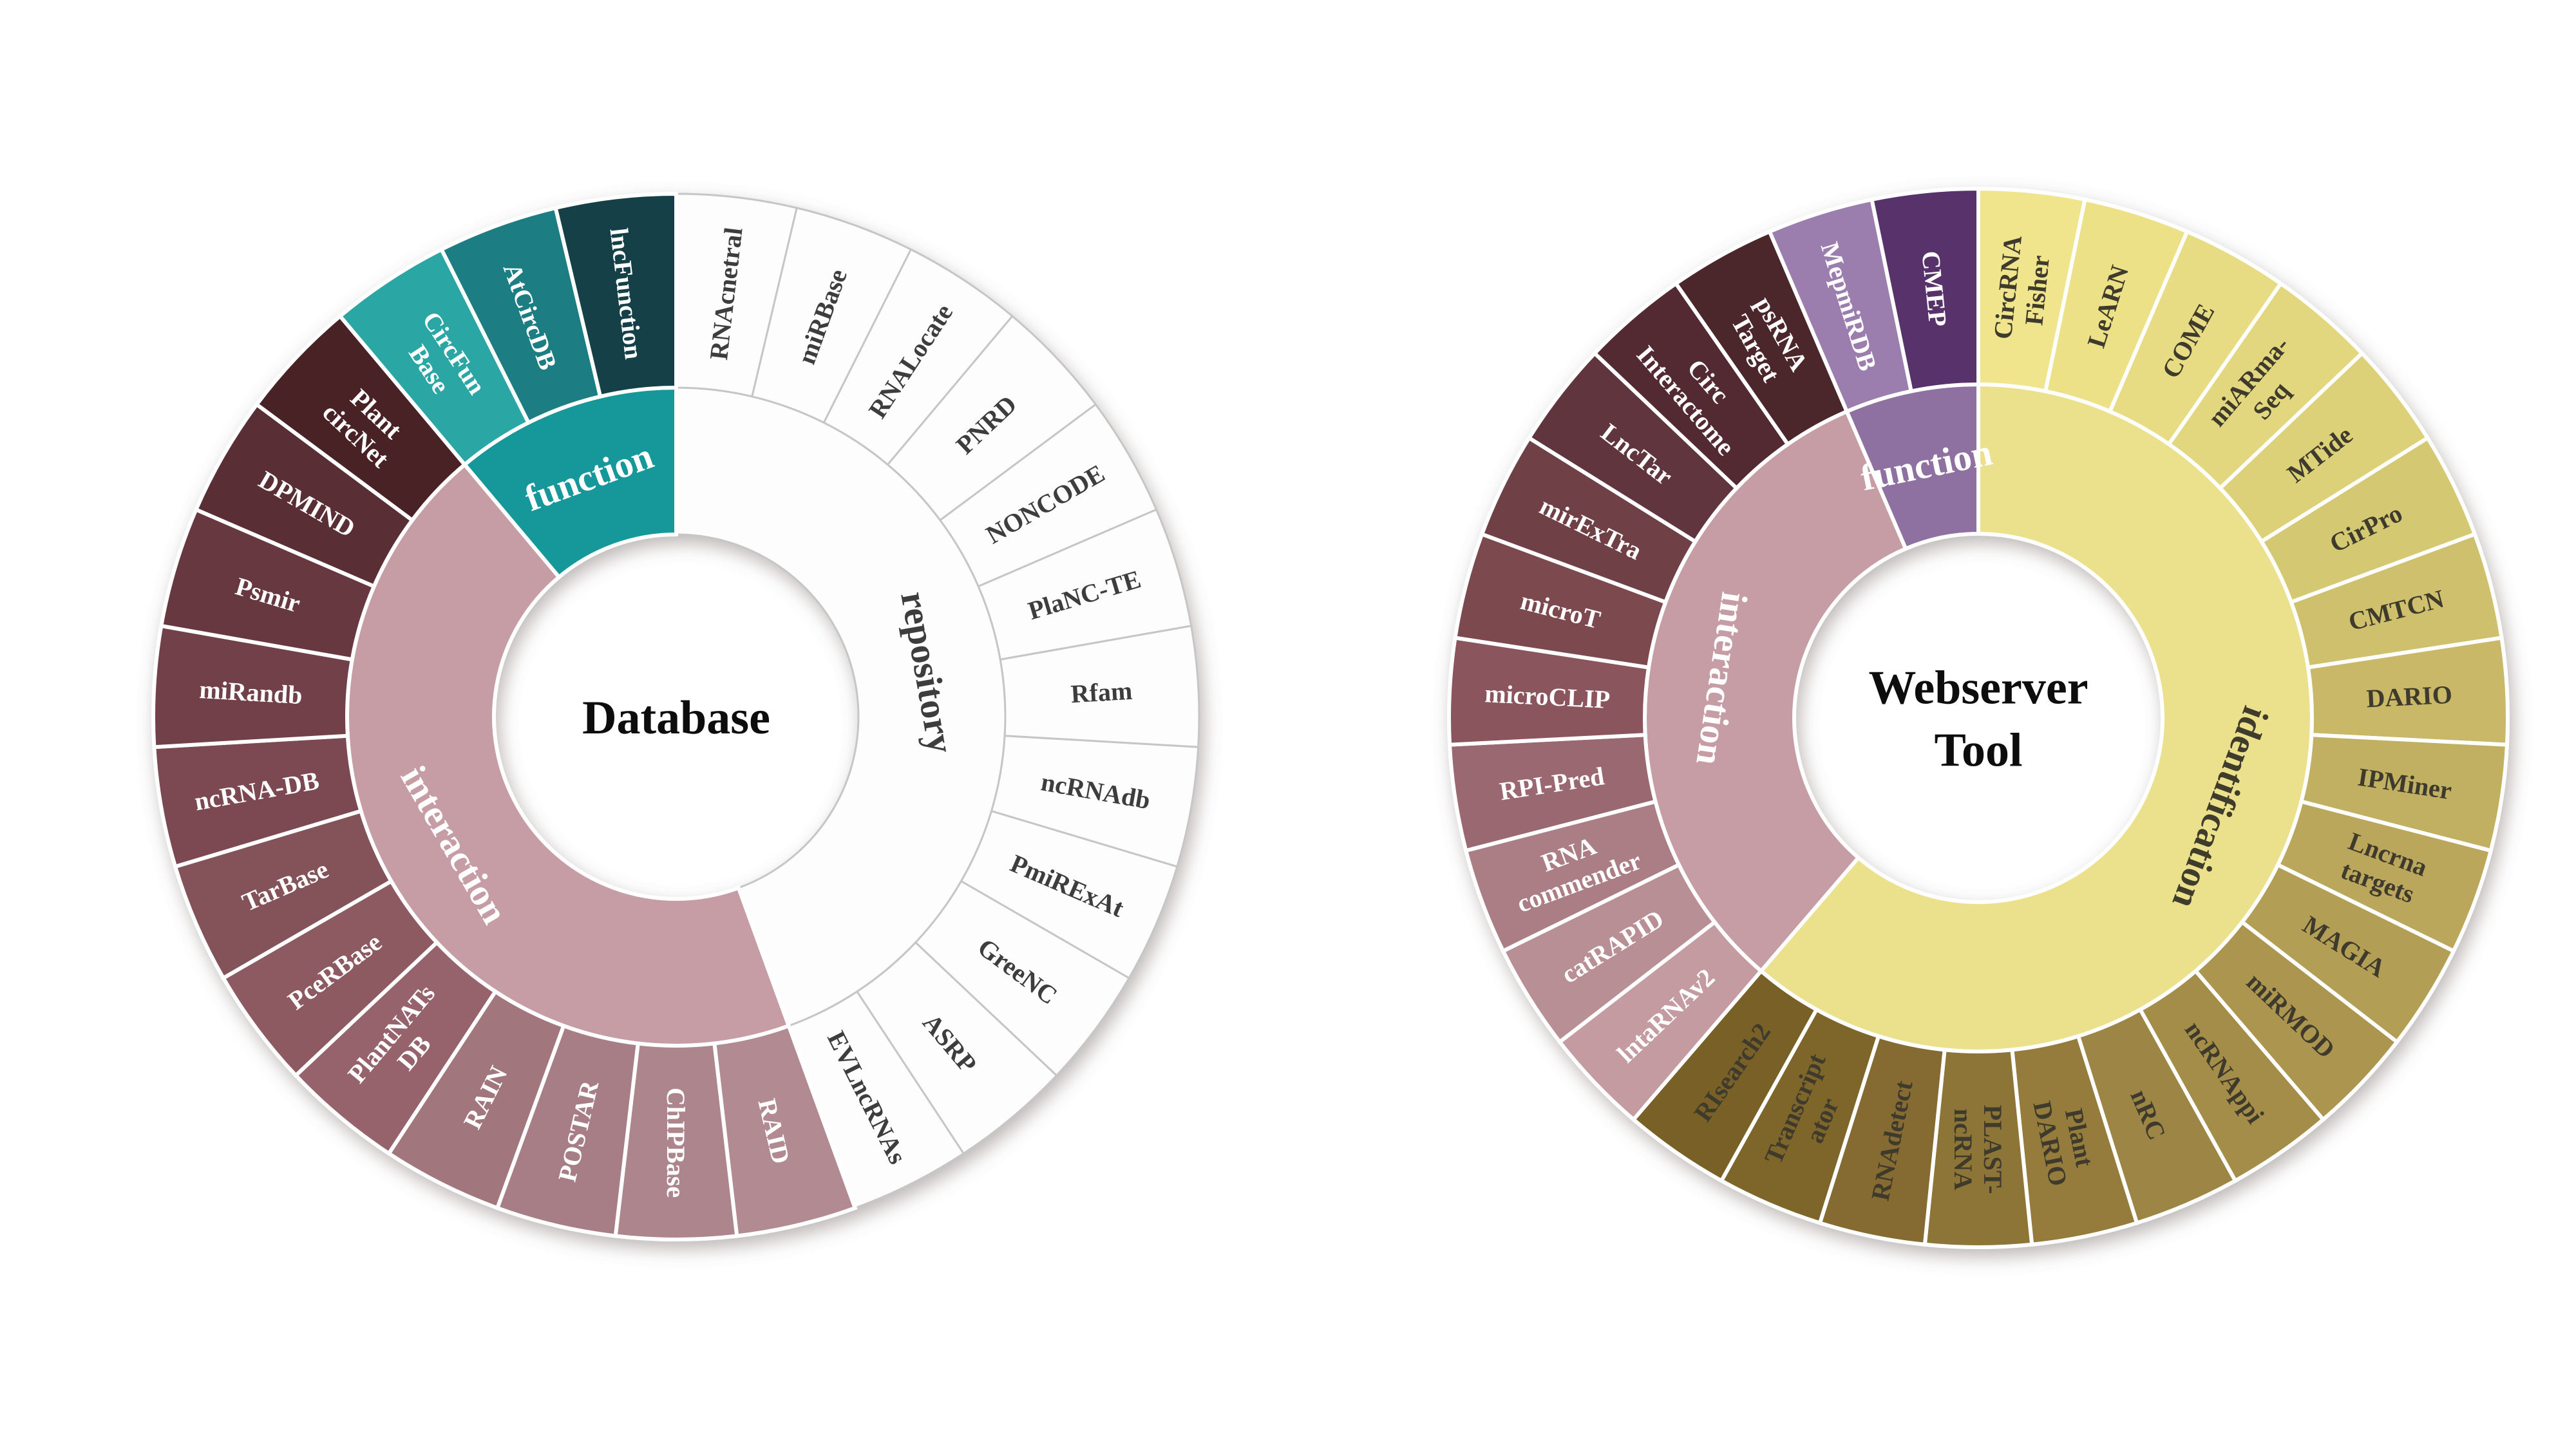  Describe the element at coordinates (1978, 1149) in the screenshot. I see `segment-label-plast-ncrna: PLAST-ncRNA` at that location.